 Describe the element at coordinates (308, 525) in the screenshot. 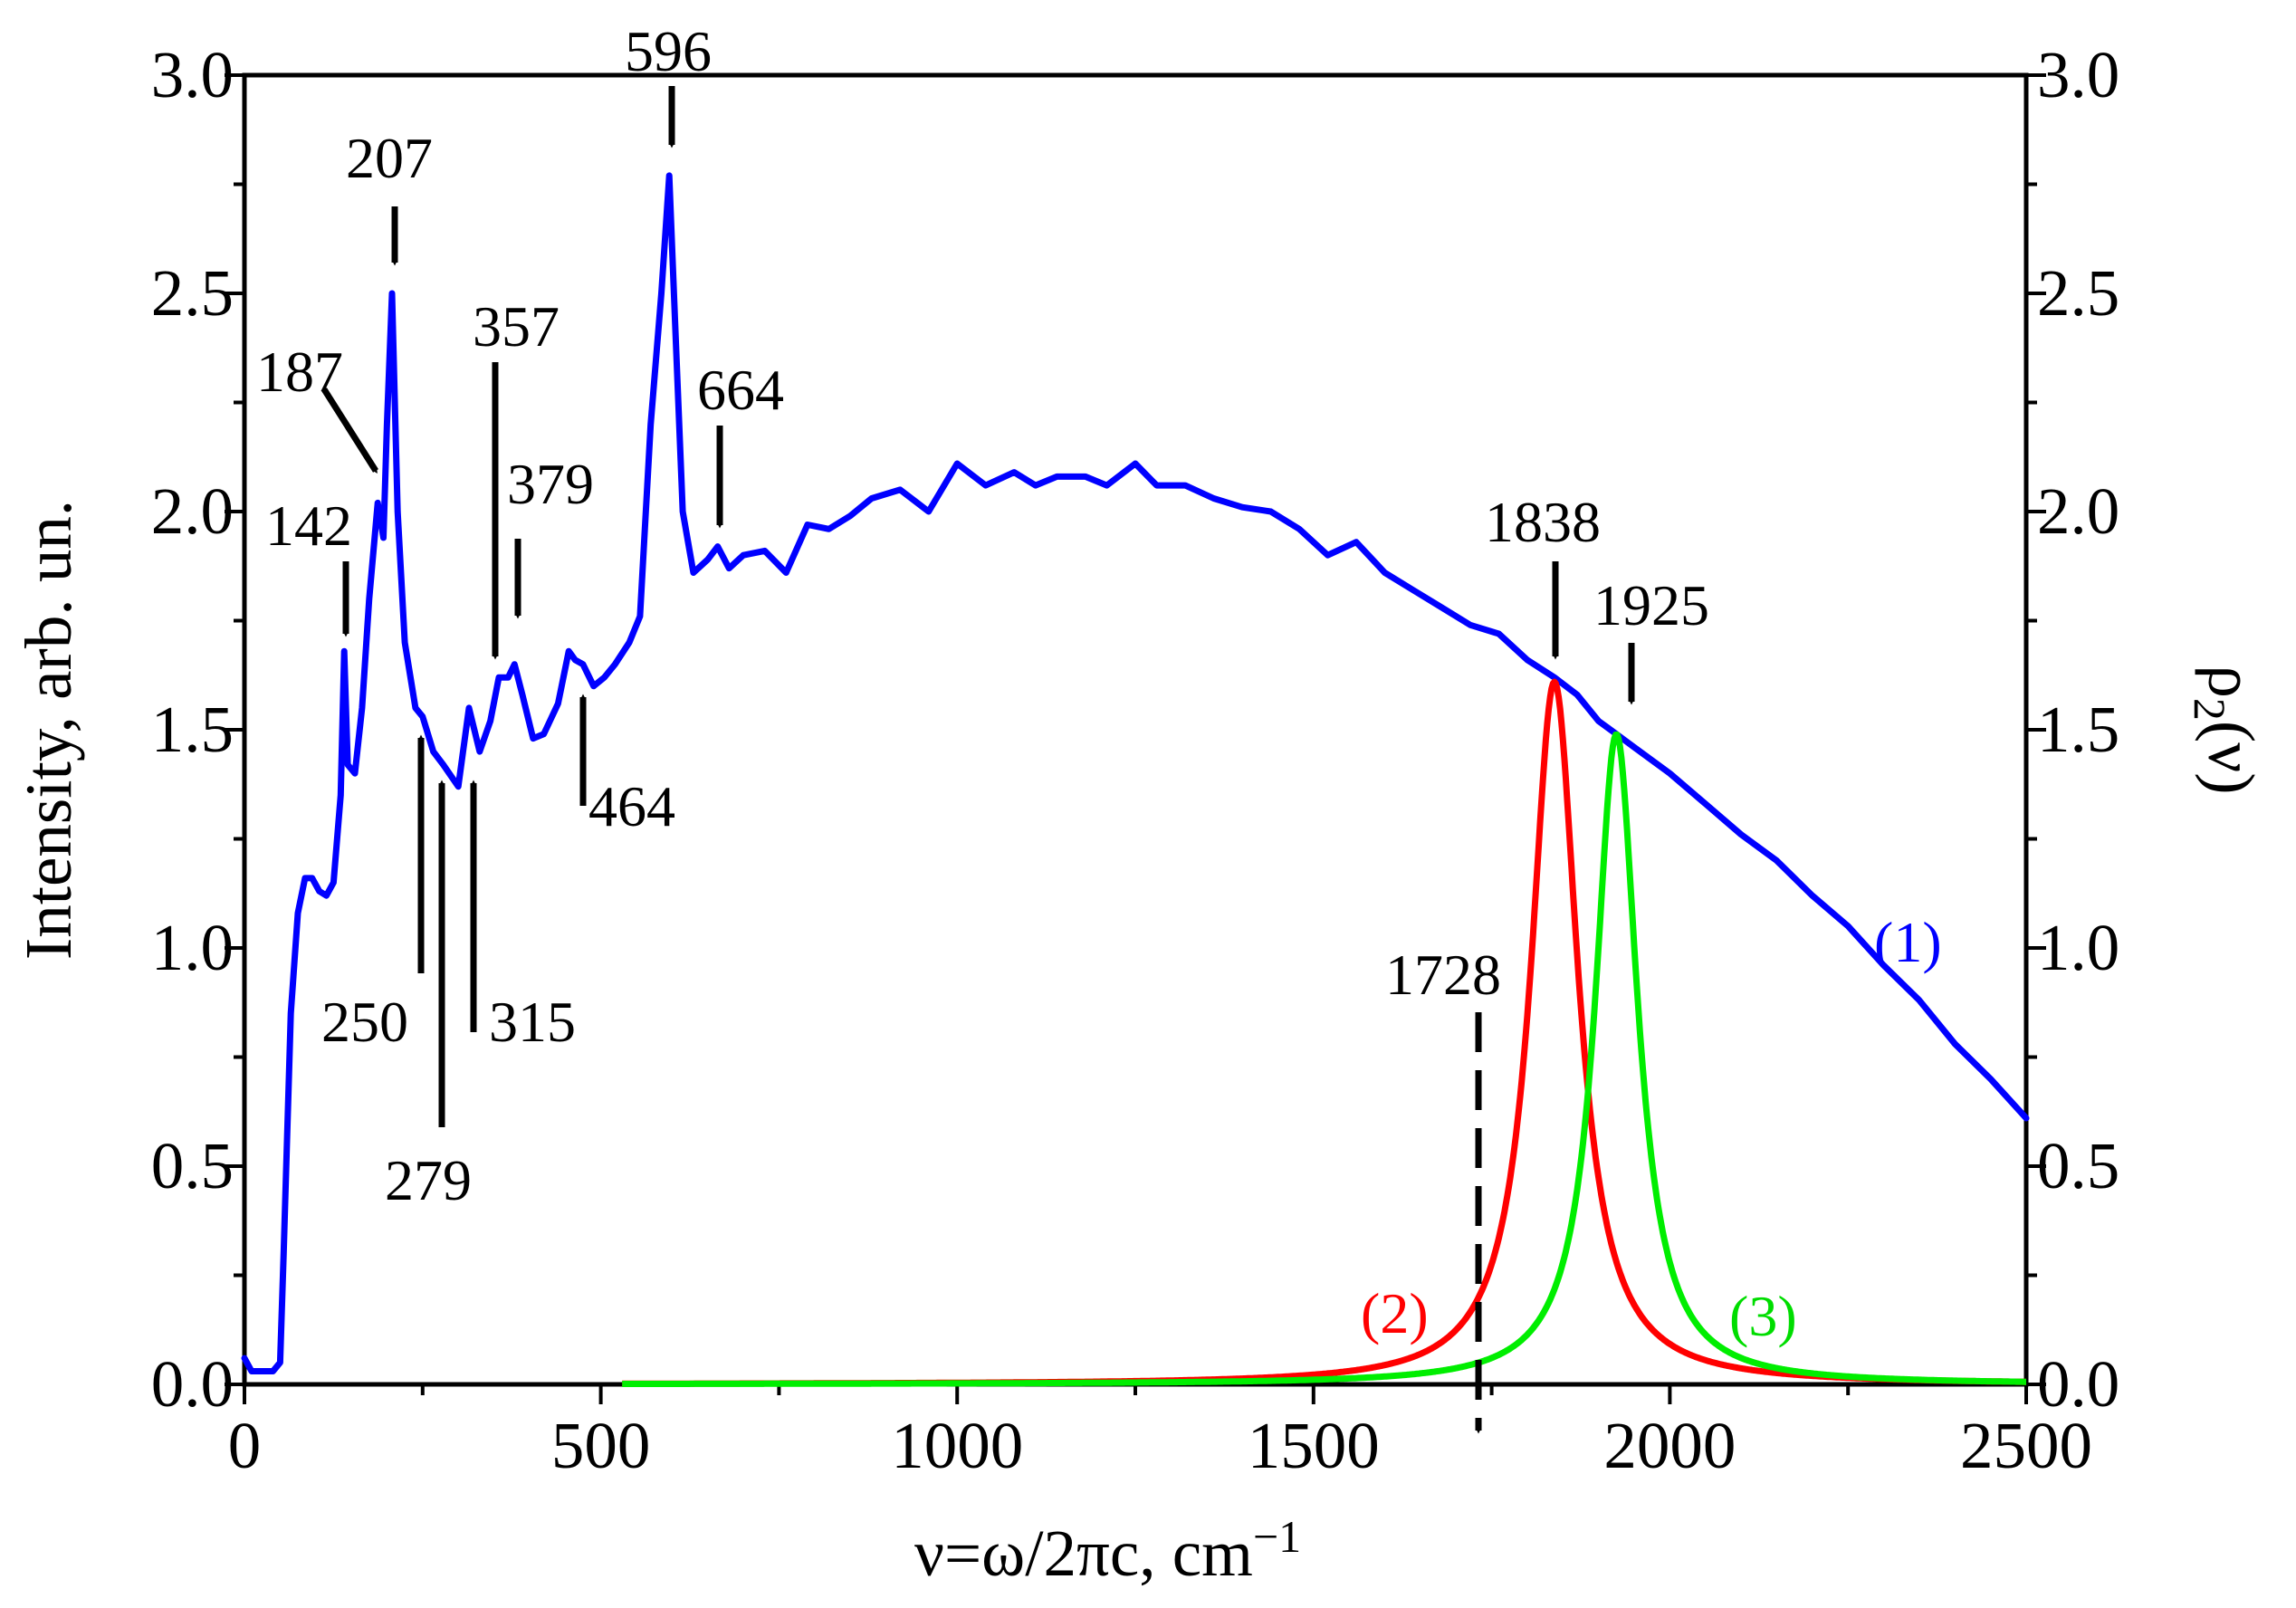

I see `annotation-142: 142` at that location.